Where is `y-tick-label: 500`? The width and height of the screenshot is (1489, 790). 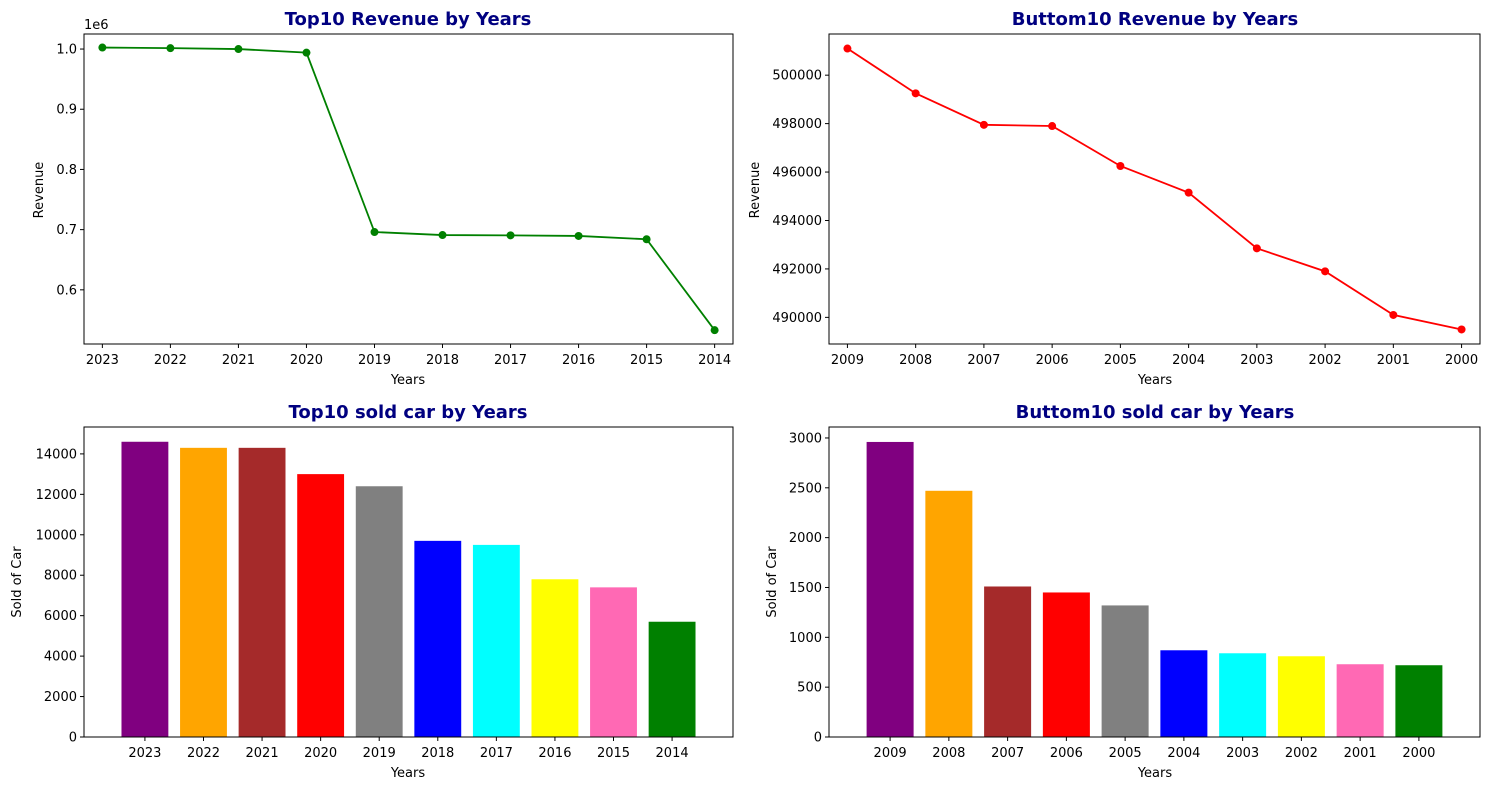 y-tick-label: 500 is located at coordinates (809, 688).